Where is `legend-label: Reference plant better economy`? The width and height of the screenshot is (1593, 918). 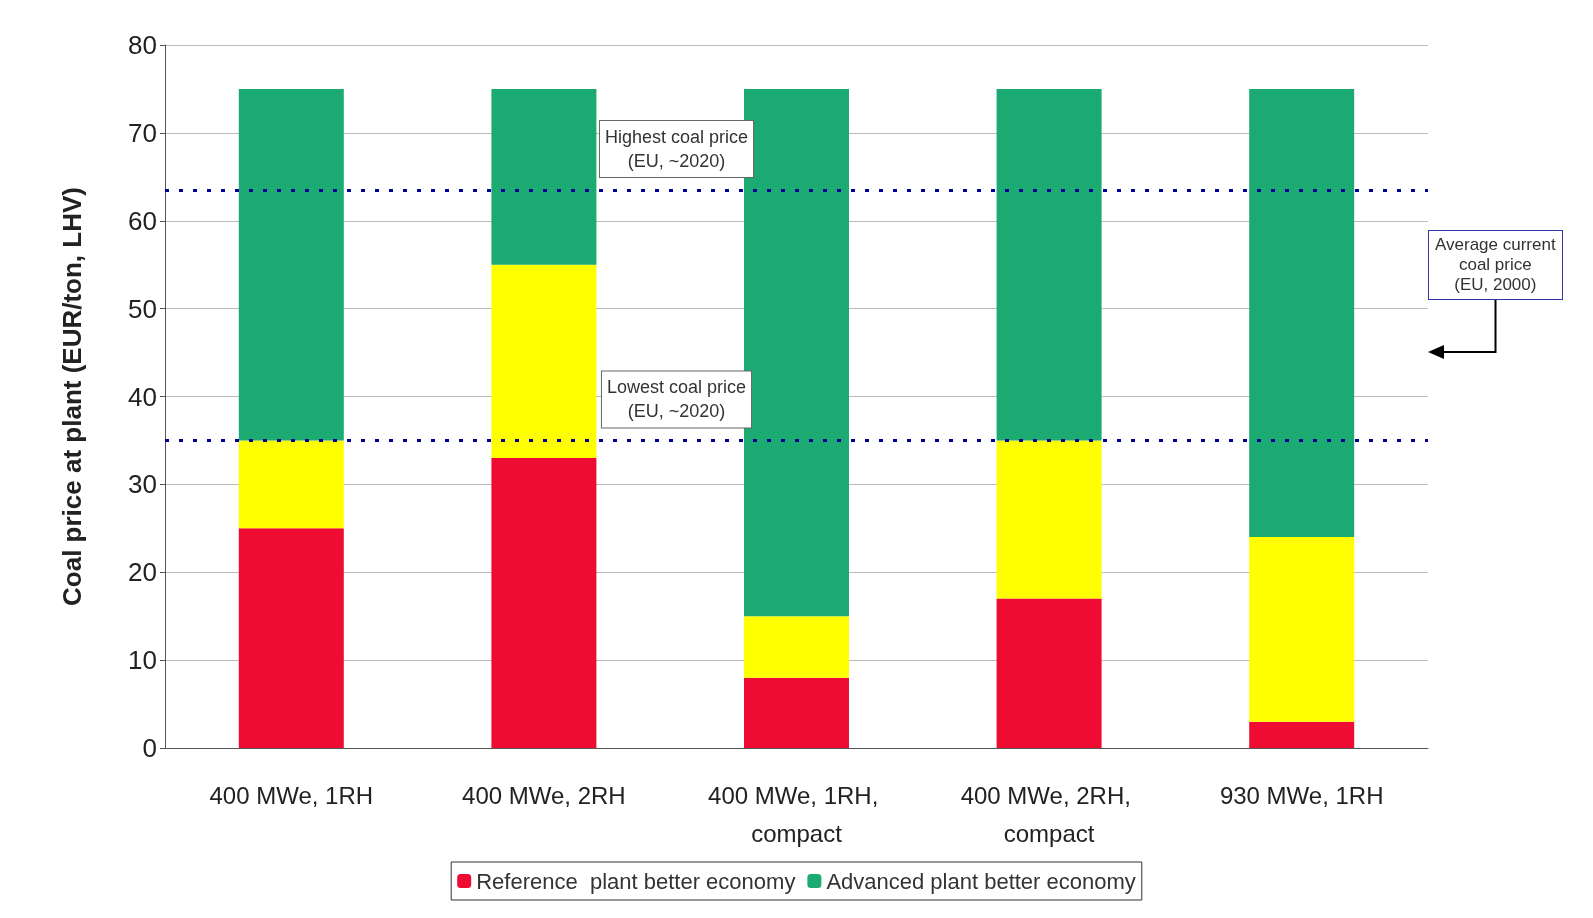 legend-label: Reference plant better economy is located at coordinates (636, 881).